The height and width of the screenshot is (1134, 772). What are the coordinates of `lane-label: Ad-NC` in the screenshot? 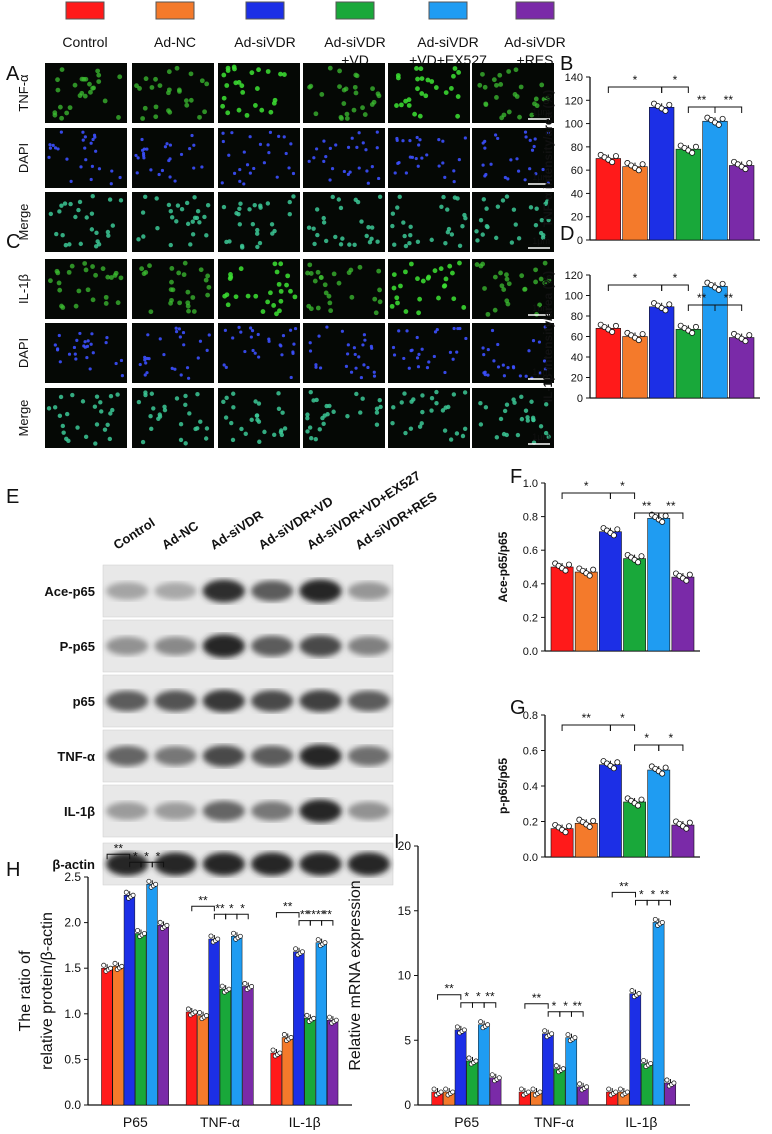 It's located at (180, 535).